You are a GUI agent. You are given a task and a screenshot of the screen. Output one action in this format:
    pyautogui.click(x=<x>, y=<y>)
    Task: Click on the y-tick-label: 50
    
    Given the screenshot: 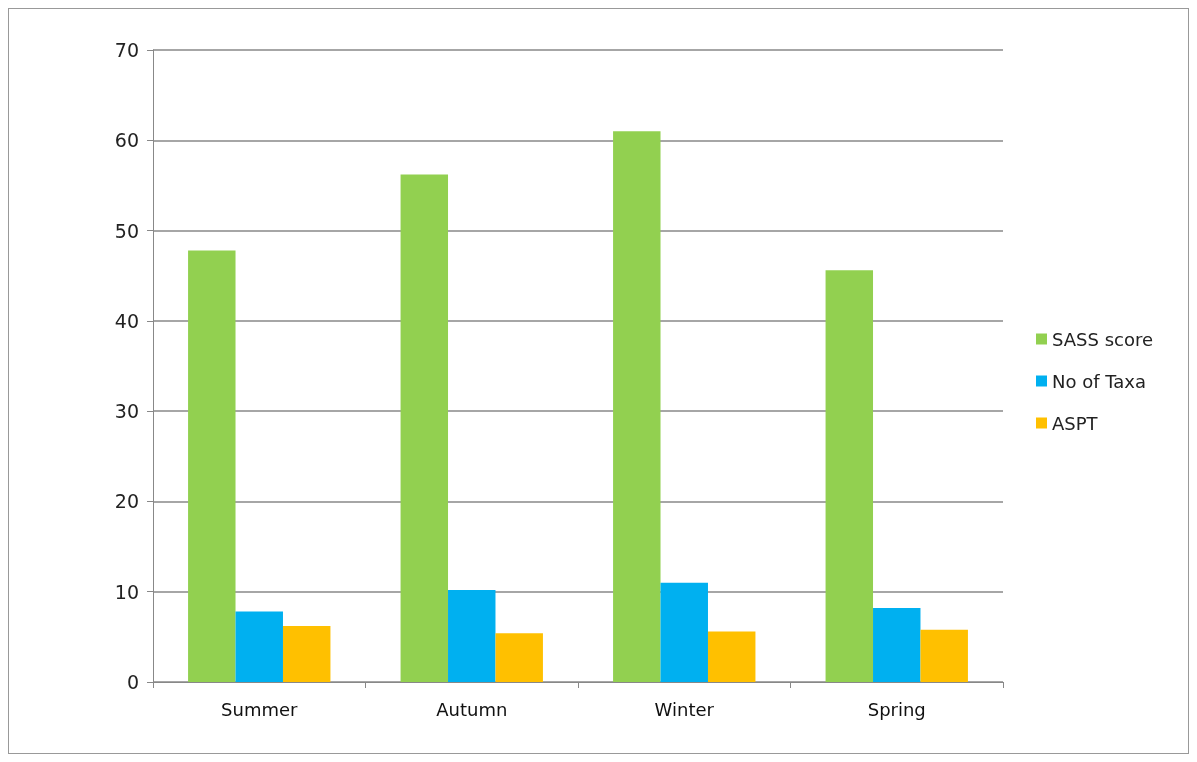 What is the action you would take?
    pyautogui.click(x=126, y=230)
    